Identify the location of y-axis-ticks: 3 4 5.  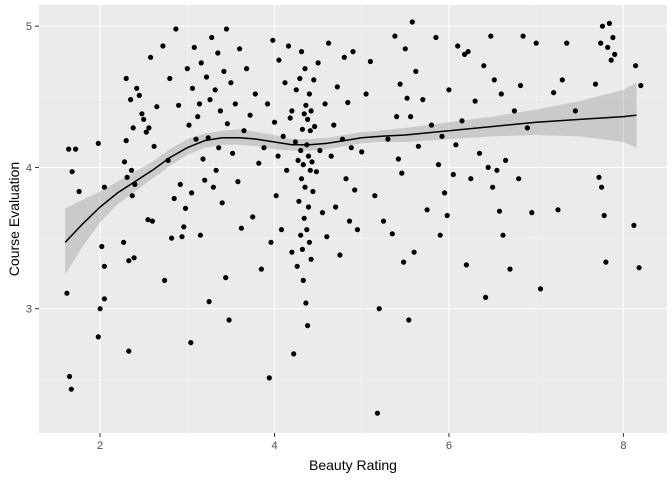
(32, 168).